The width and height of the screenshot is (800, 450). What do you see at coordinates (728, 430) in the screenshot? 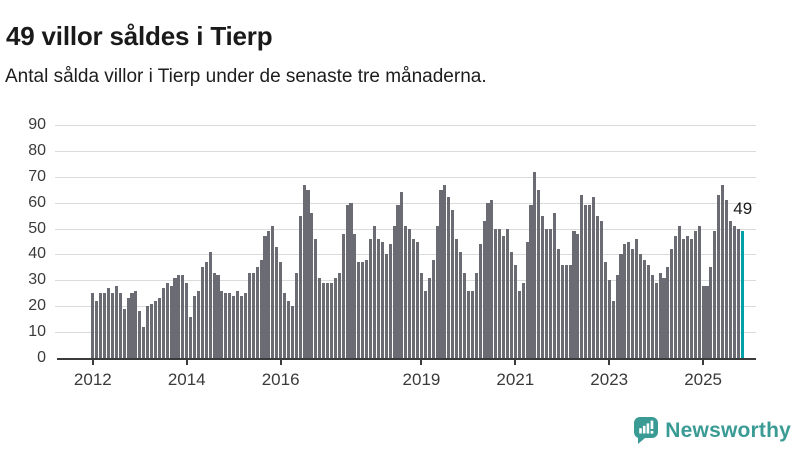
I see `newsworthy-wordmark: Newsworthy` at bounding box center [728, 430].